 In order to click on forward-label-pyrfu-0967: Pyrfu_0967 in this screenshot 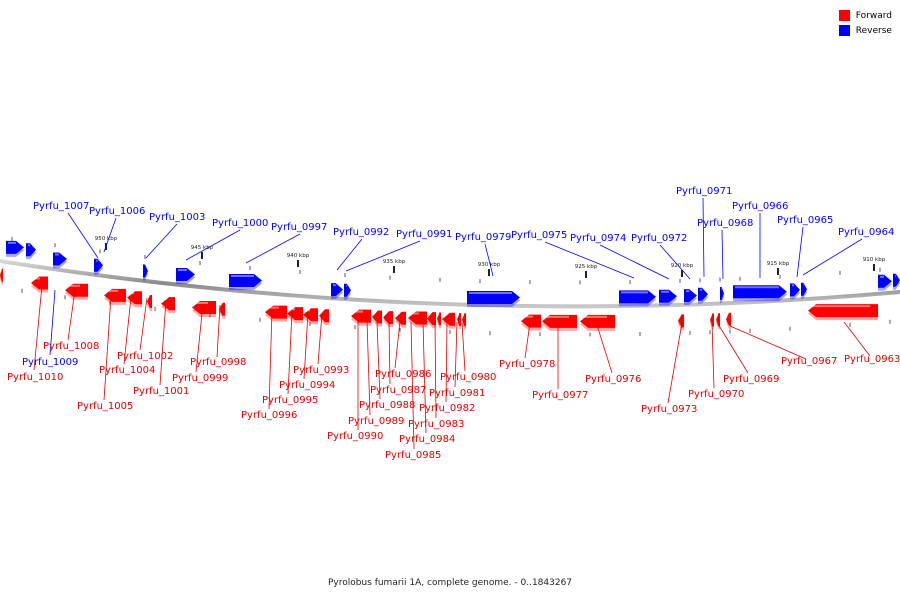, I will do `click(809, 361)`.